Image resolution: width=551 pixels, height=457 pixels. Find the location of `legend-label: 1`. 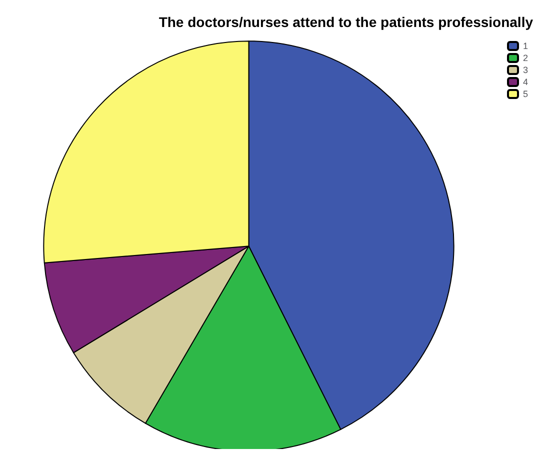

legend-label: 1 is located at coordinates (525, 46).